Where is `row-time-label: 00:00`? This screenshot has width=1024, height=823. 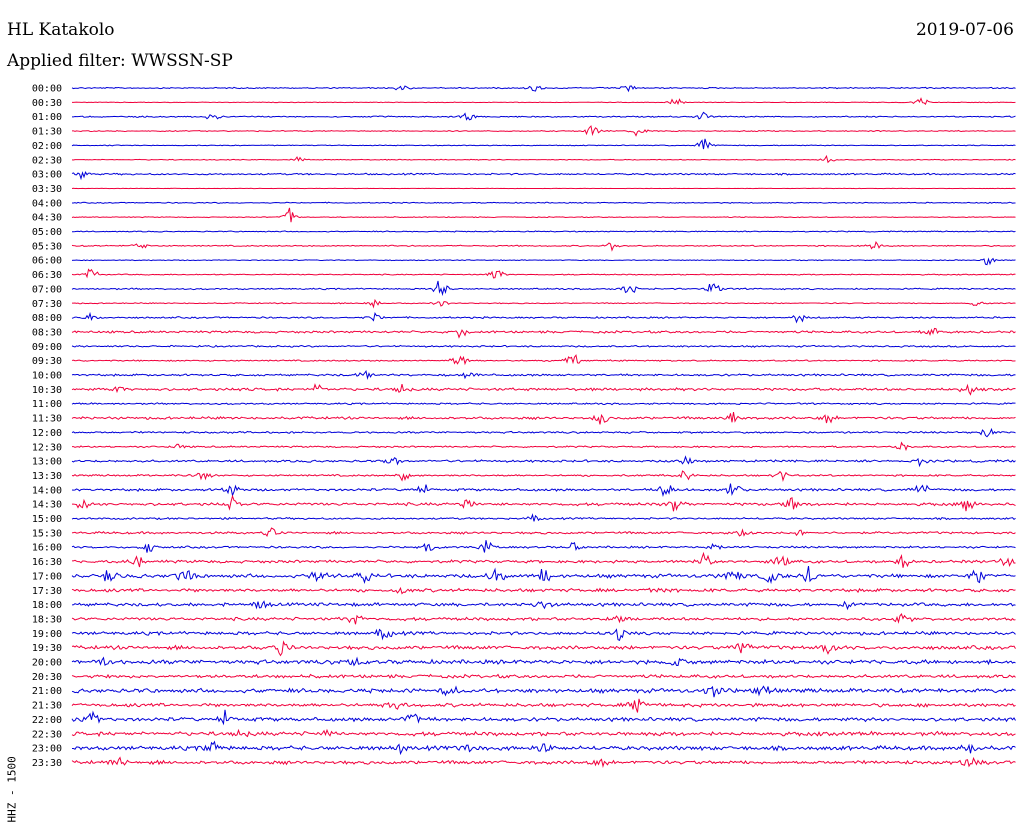 row-time-label: 00:00 is located at coordinates (47, 89).